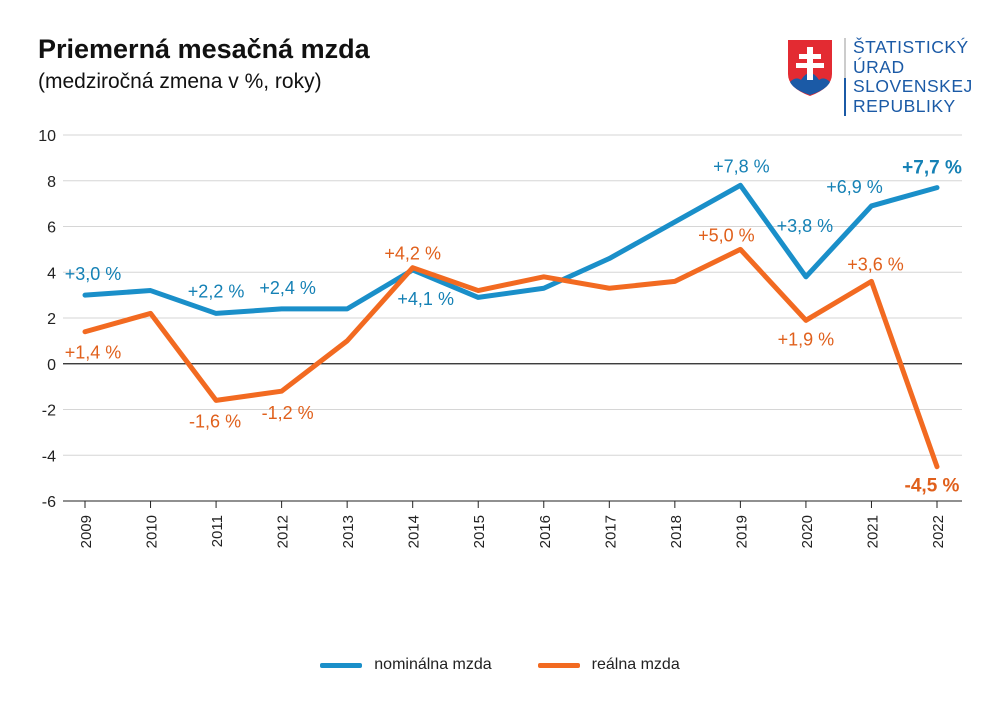 The width and height of the screenshot is (1000, 712). I want to click on data-label: +4,1 %, so click(425, 299).